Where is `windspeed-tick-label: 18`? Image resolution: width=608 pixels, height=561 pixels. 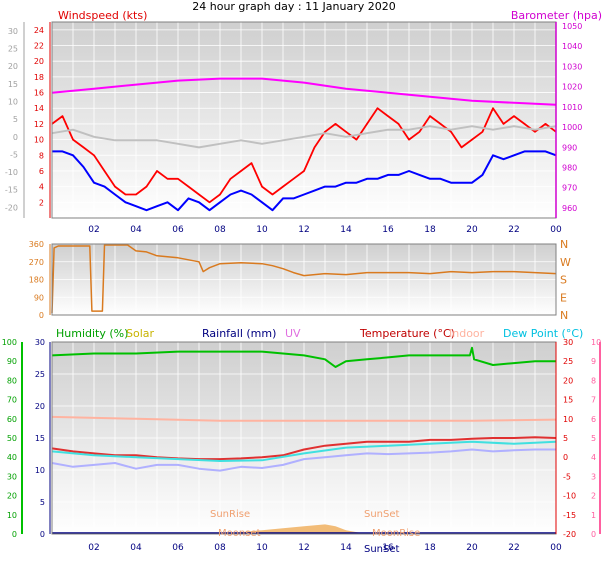
windspeed-tick-label: 18 is located at coordinates (39, 77).